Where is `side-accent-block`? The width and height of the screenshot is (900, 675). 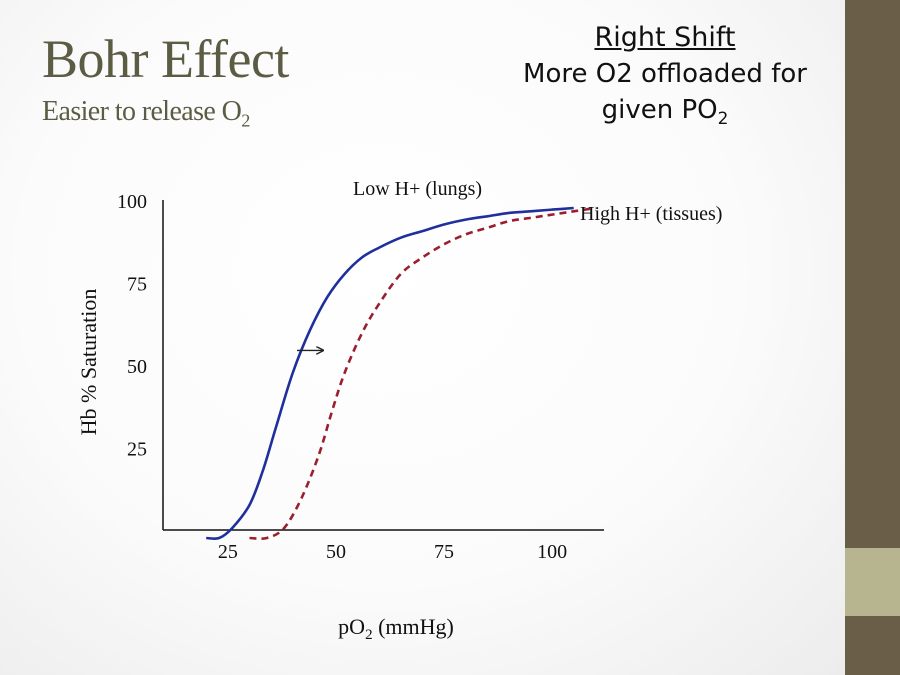 side-accent-block is located at coordinates (872, 582).